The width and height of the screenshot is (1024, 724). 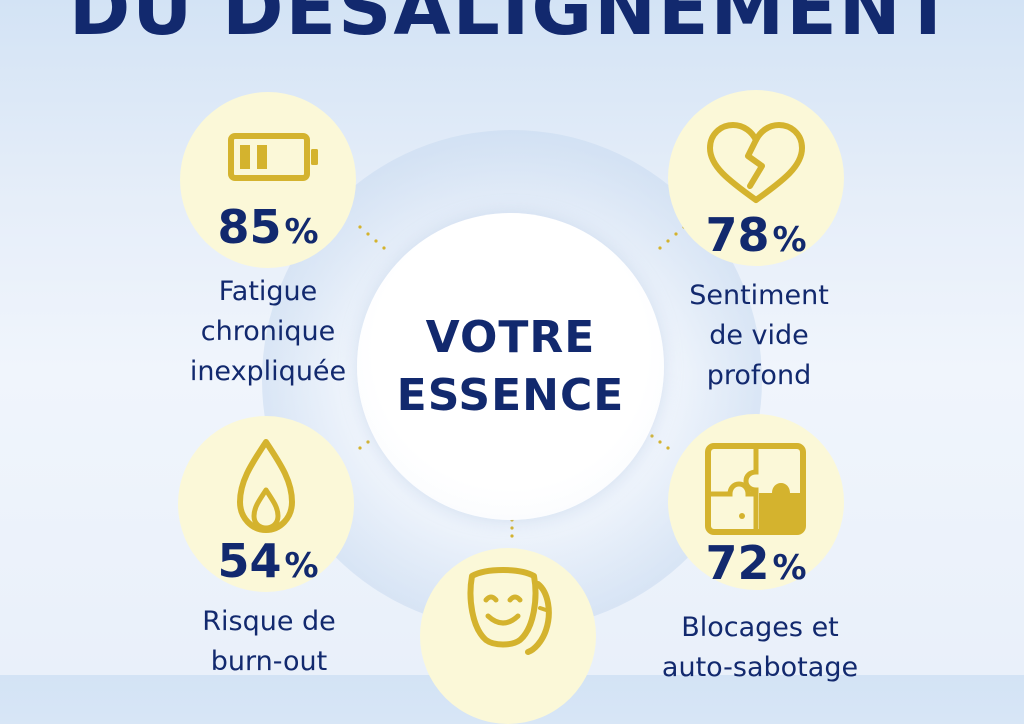 I want to click on label-line: profond, so click(x=759, y=375).